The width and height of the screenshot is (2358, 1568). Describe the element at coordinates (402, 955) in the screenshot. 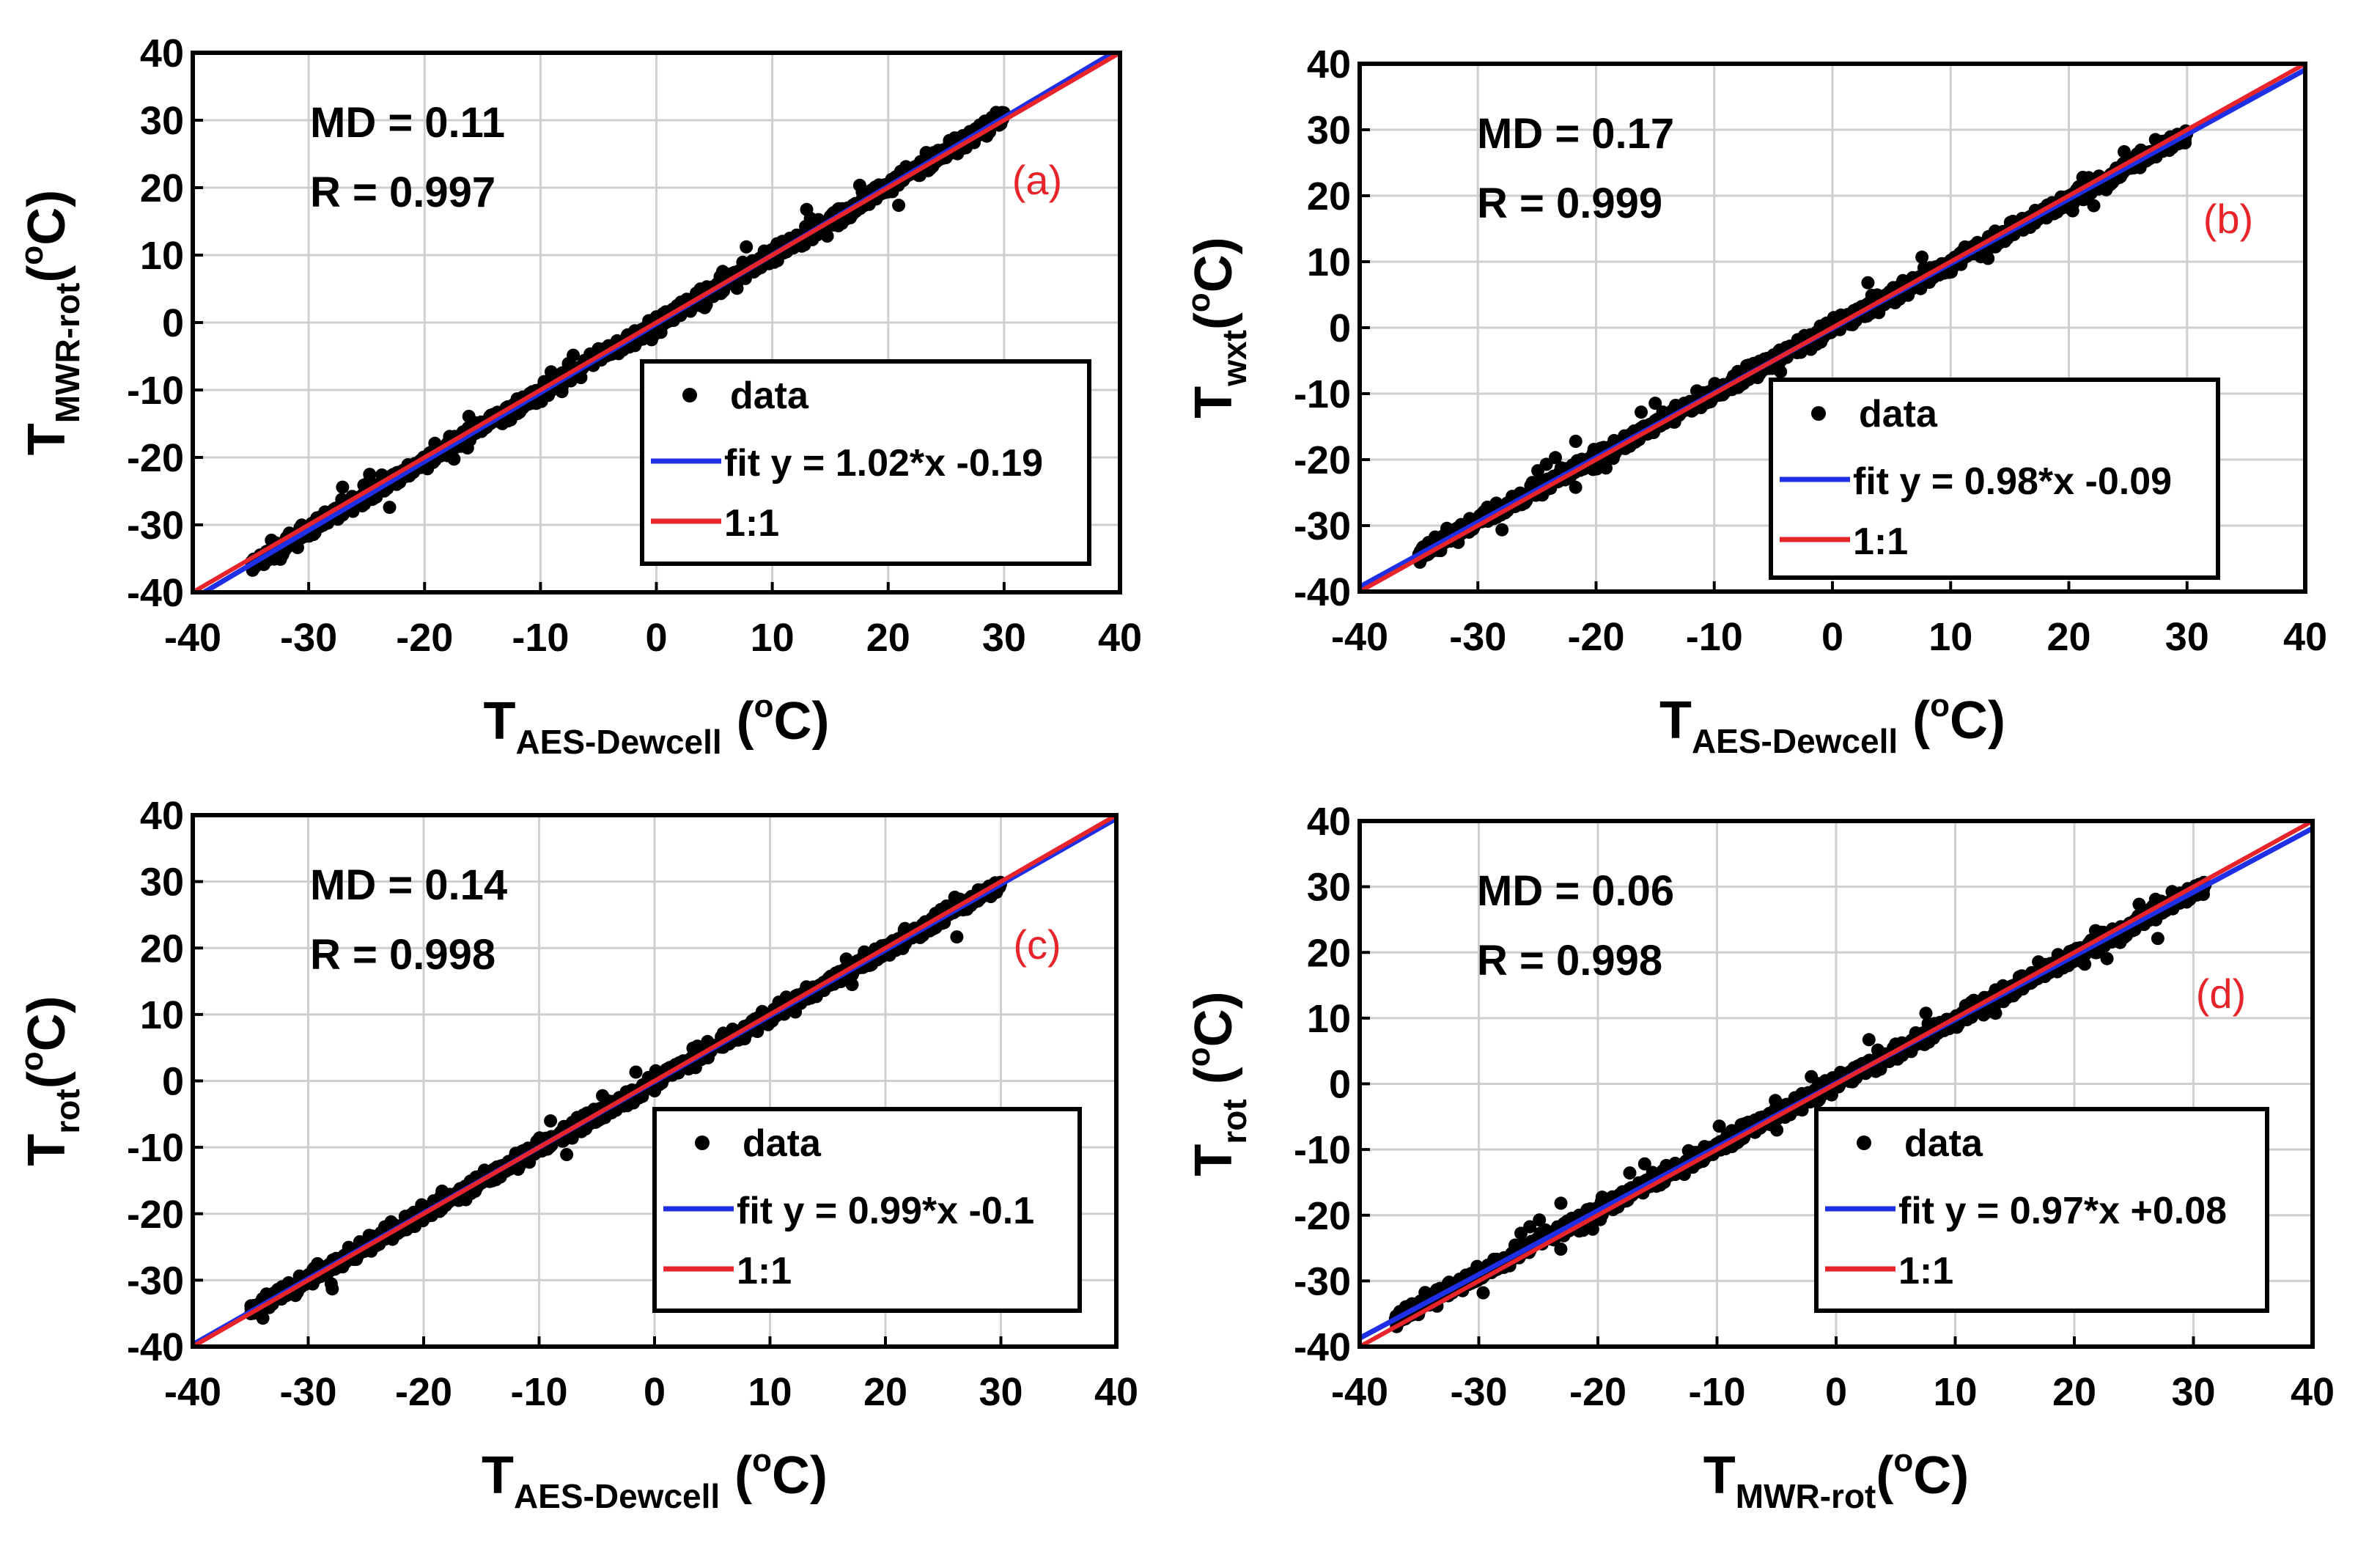

I see `r-text: R = 0.998` at that location.